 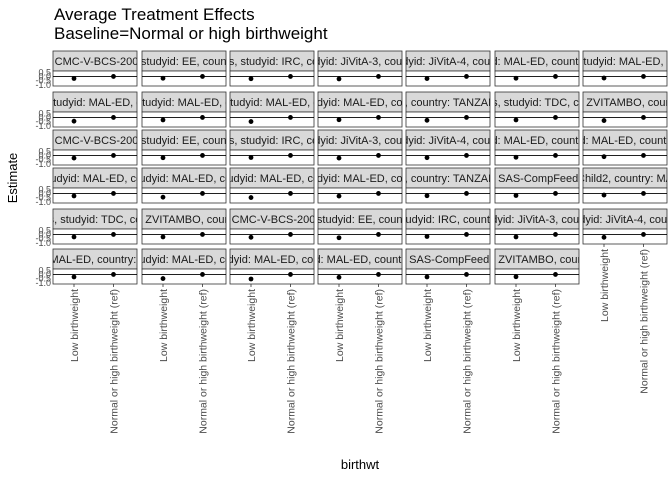 What do you see at coordinates (272, 109) in the screenshot?
I see `facet-panel: s, studyid: MAL-ED, cou` at bounding box center [272, 109].